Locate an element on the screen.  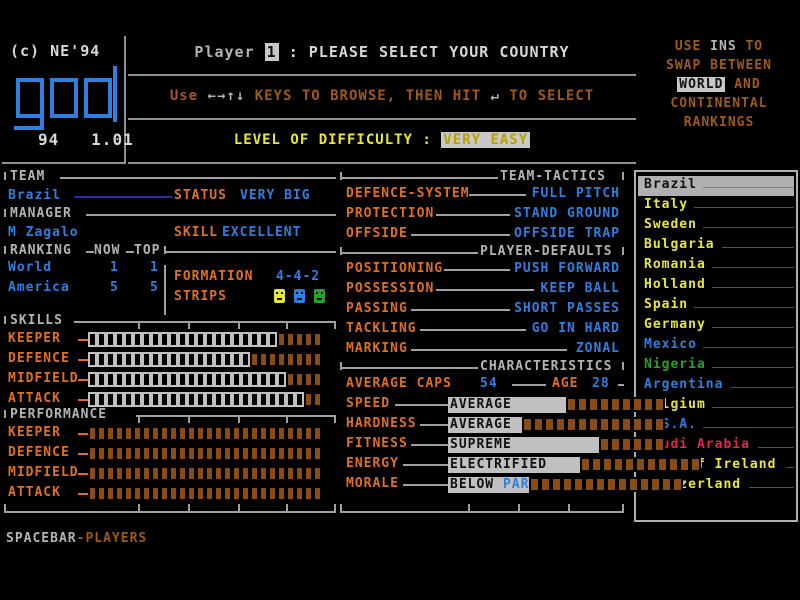
bar-row-label: MIDFIELD is located at coordinates (43, 378).